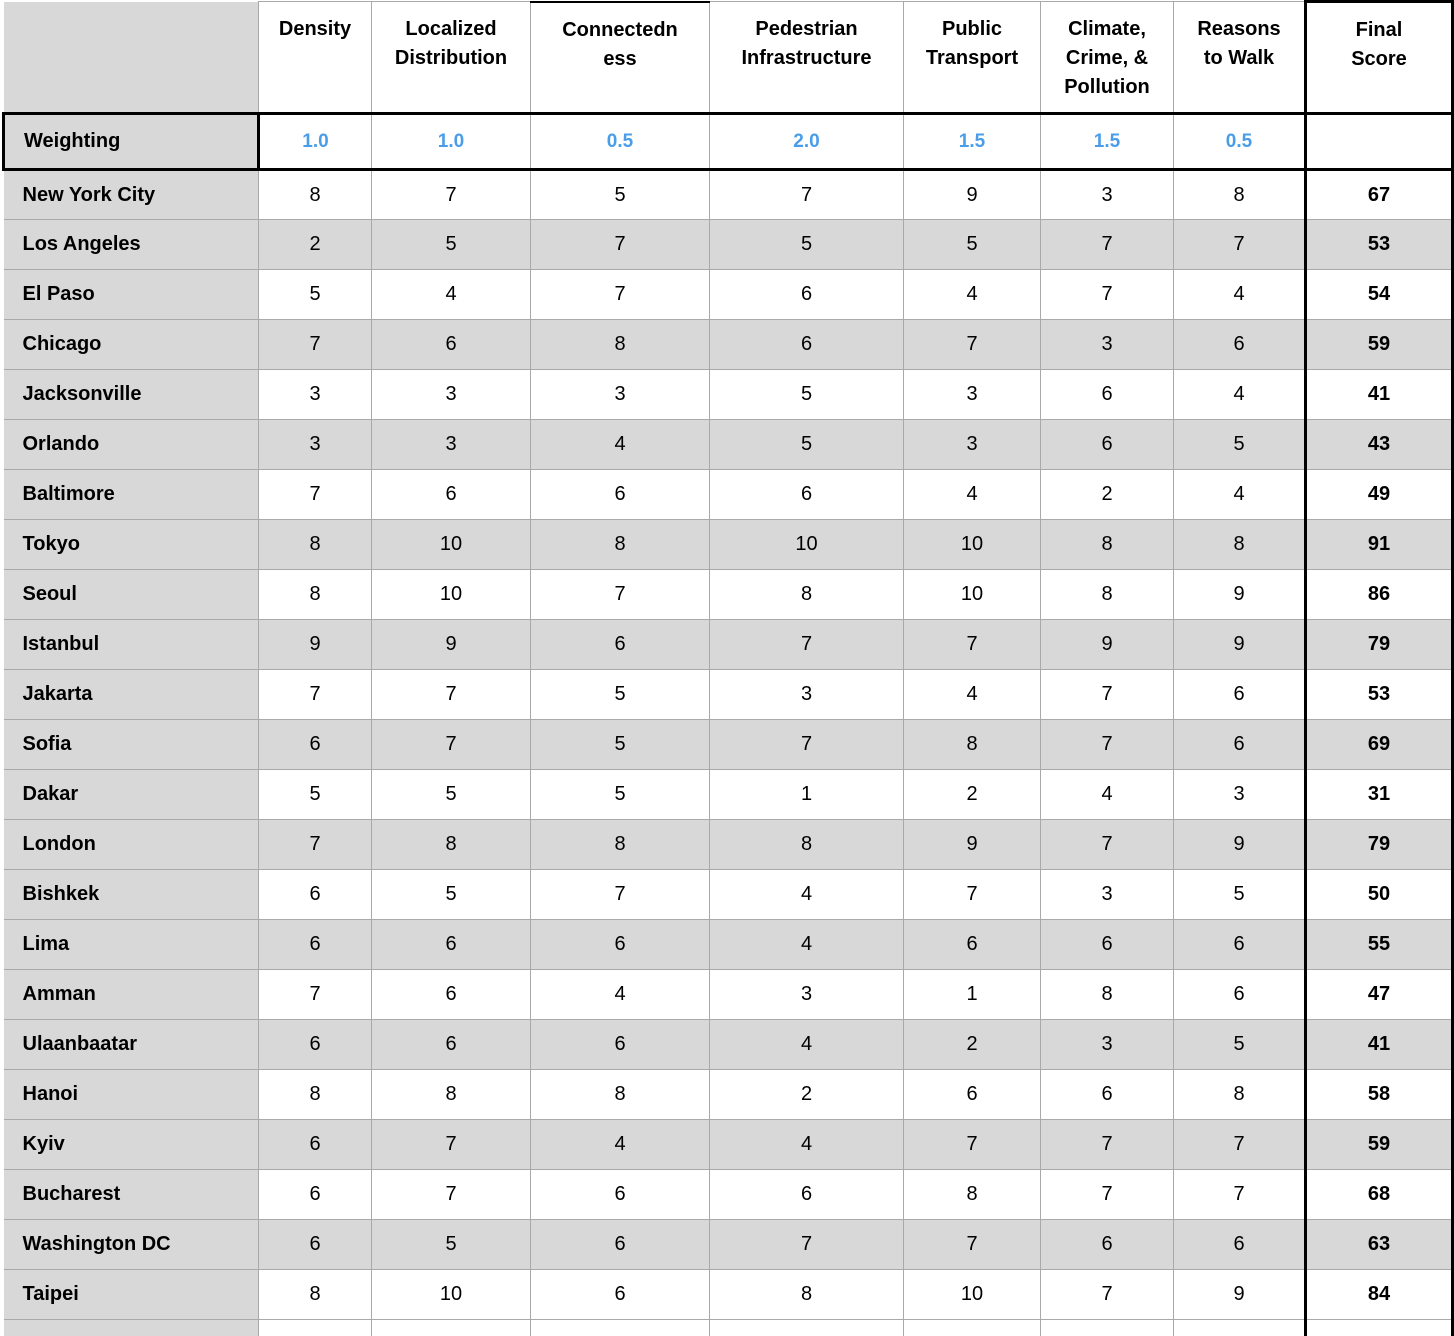 This screenshot has height=1336, width=1454. What do you see at coordinates (620, 57) in the screenshot?
I see `column-header-connectedness: Connectedn ess` at bounding box center [620, 57].